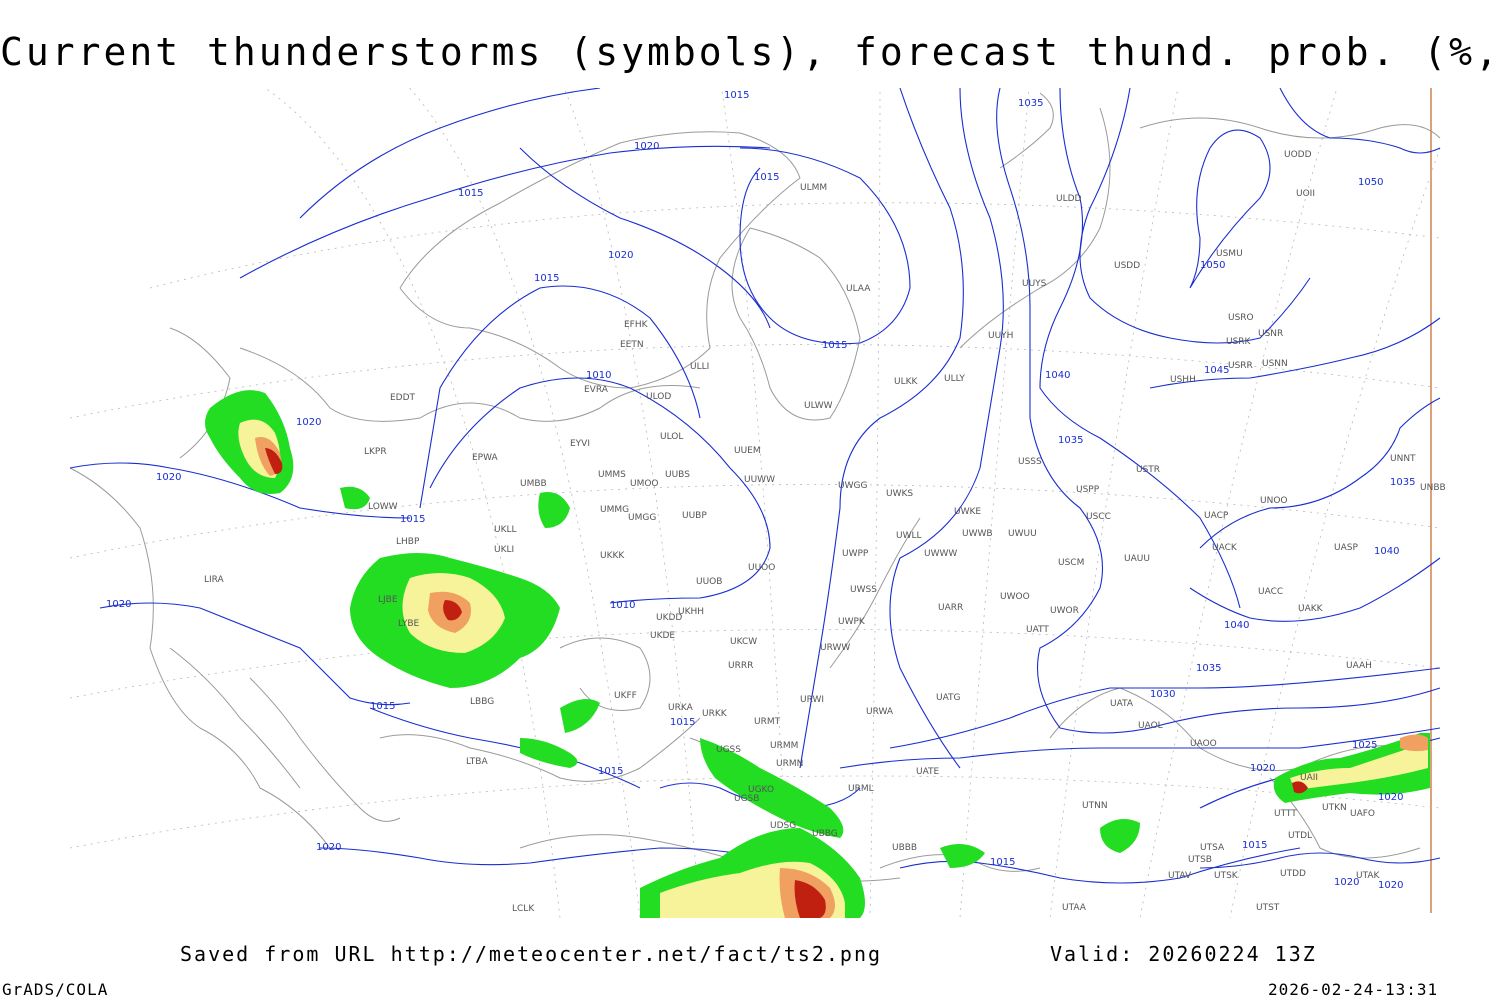  Describe the element at coordinates (1403, 459) in the screenshot. I see `station-label: UNNT` at that location.